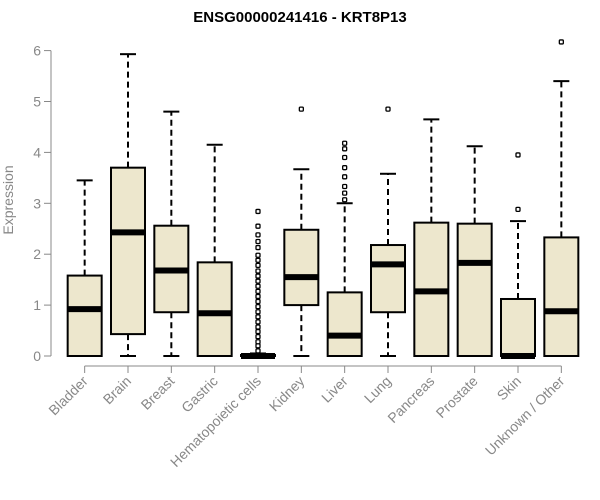  I want to click on box-liver, so click(344, 248).